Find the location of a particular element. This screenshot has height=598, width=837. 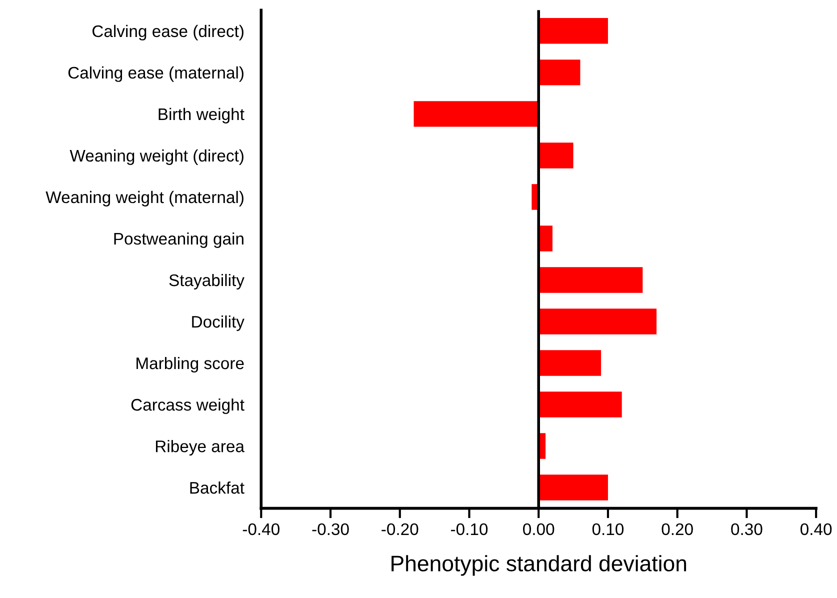

x-tick-label: 0.10 is located at coordinates (608, 529).